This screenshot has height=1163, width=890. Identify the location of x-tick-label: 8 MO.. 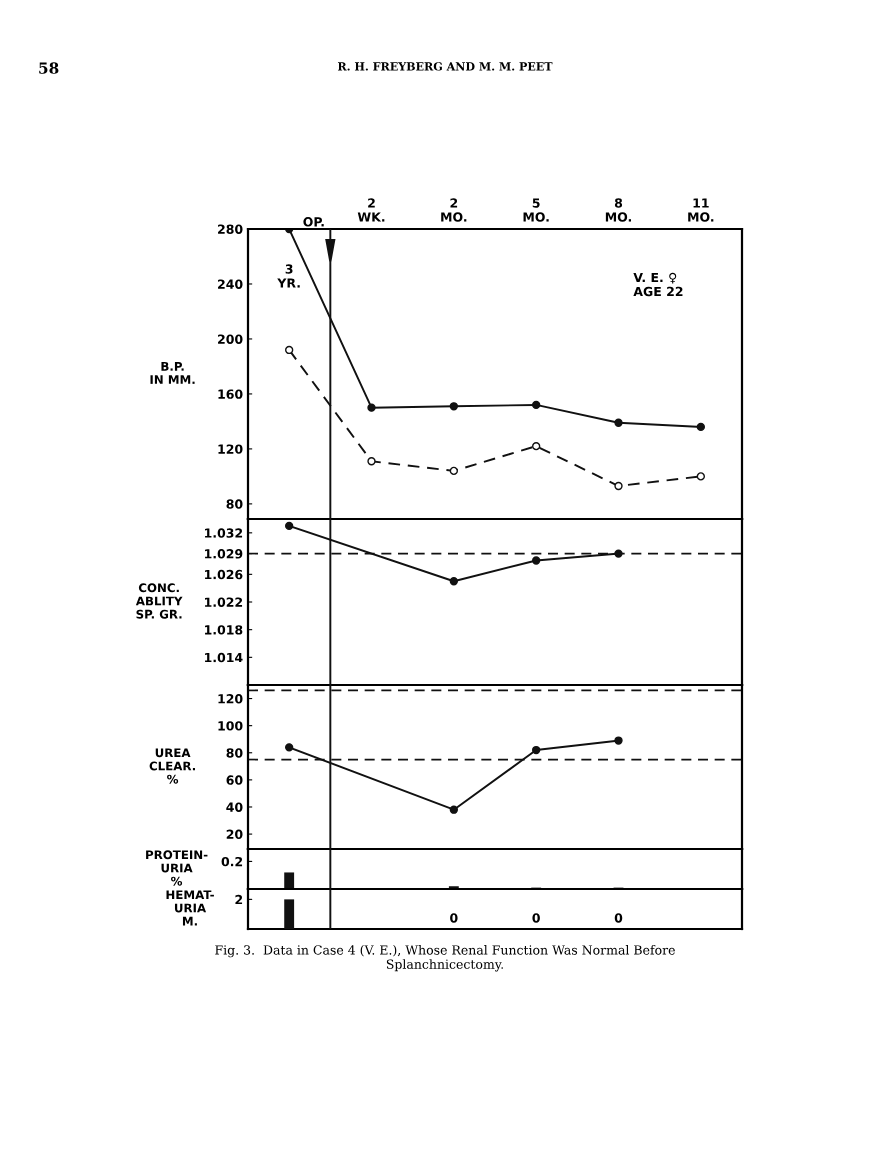
(618, 210).